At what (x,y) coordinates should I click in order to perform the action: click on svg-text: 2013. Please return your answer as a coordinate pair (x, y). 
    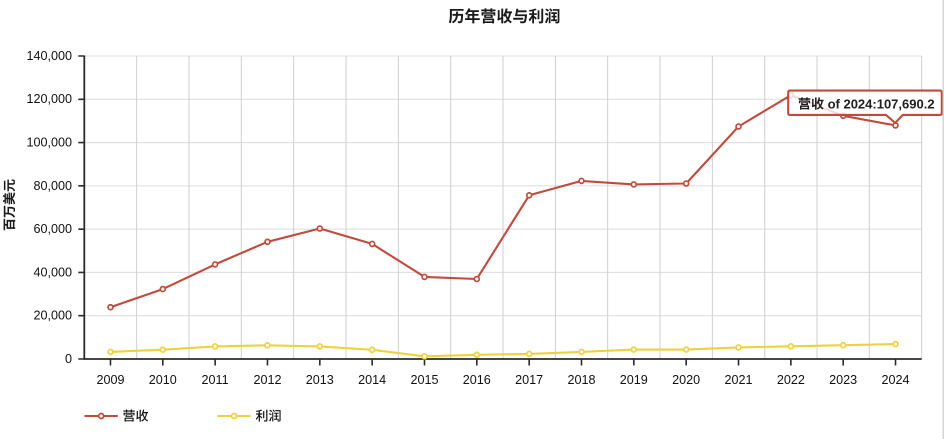
    Looking at the image, I should click on (320, 380).